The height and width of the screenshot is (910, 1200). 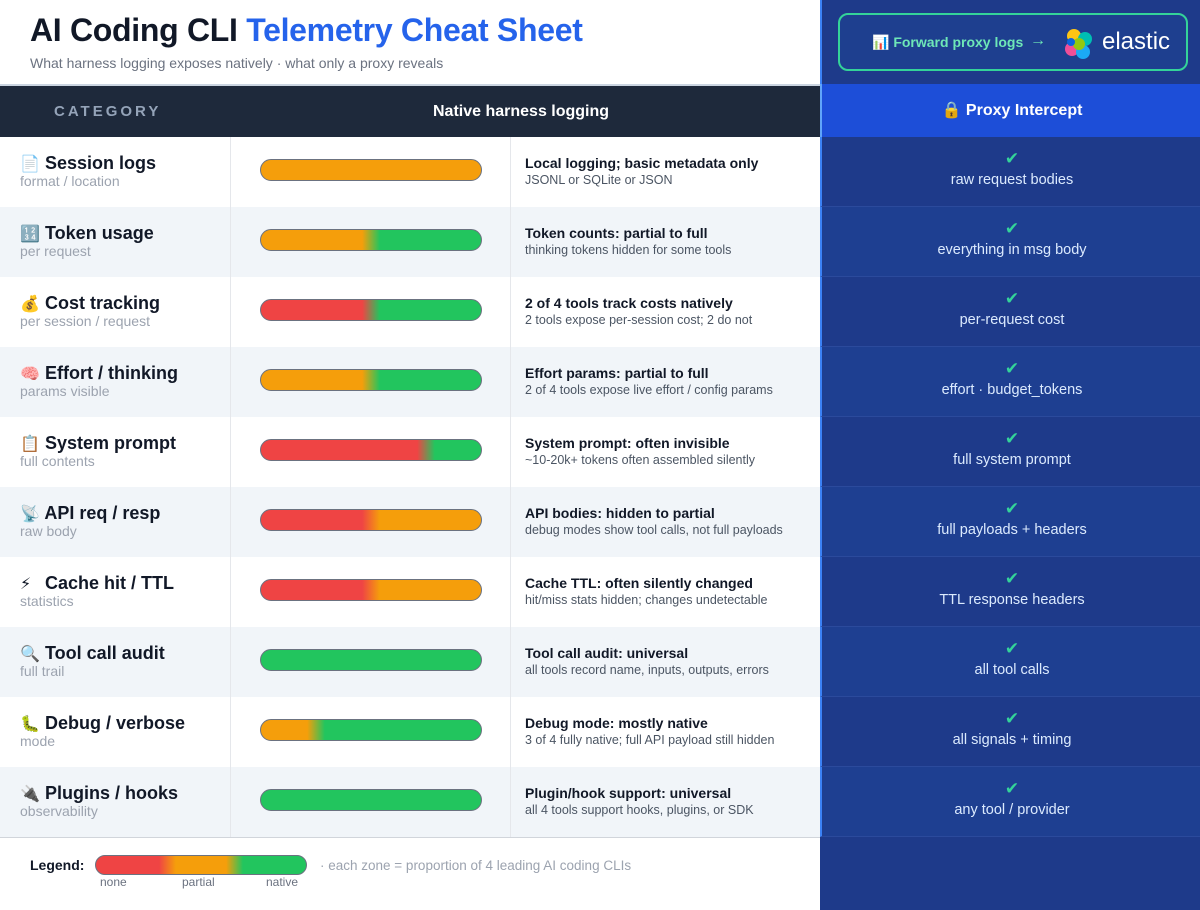 What do you see at coordinates (108, 111) in the screenshot?
I see `column-category: CATEGORY` at bounding box center [108, 111].